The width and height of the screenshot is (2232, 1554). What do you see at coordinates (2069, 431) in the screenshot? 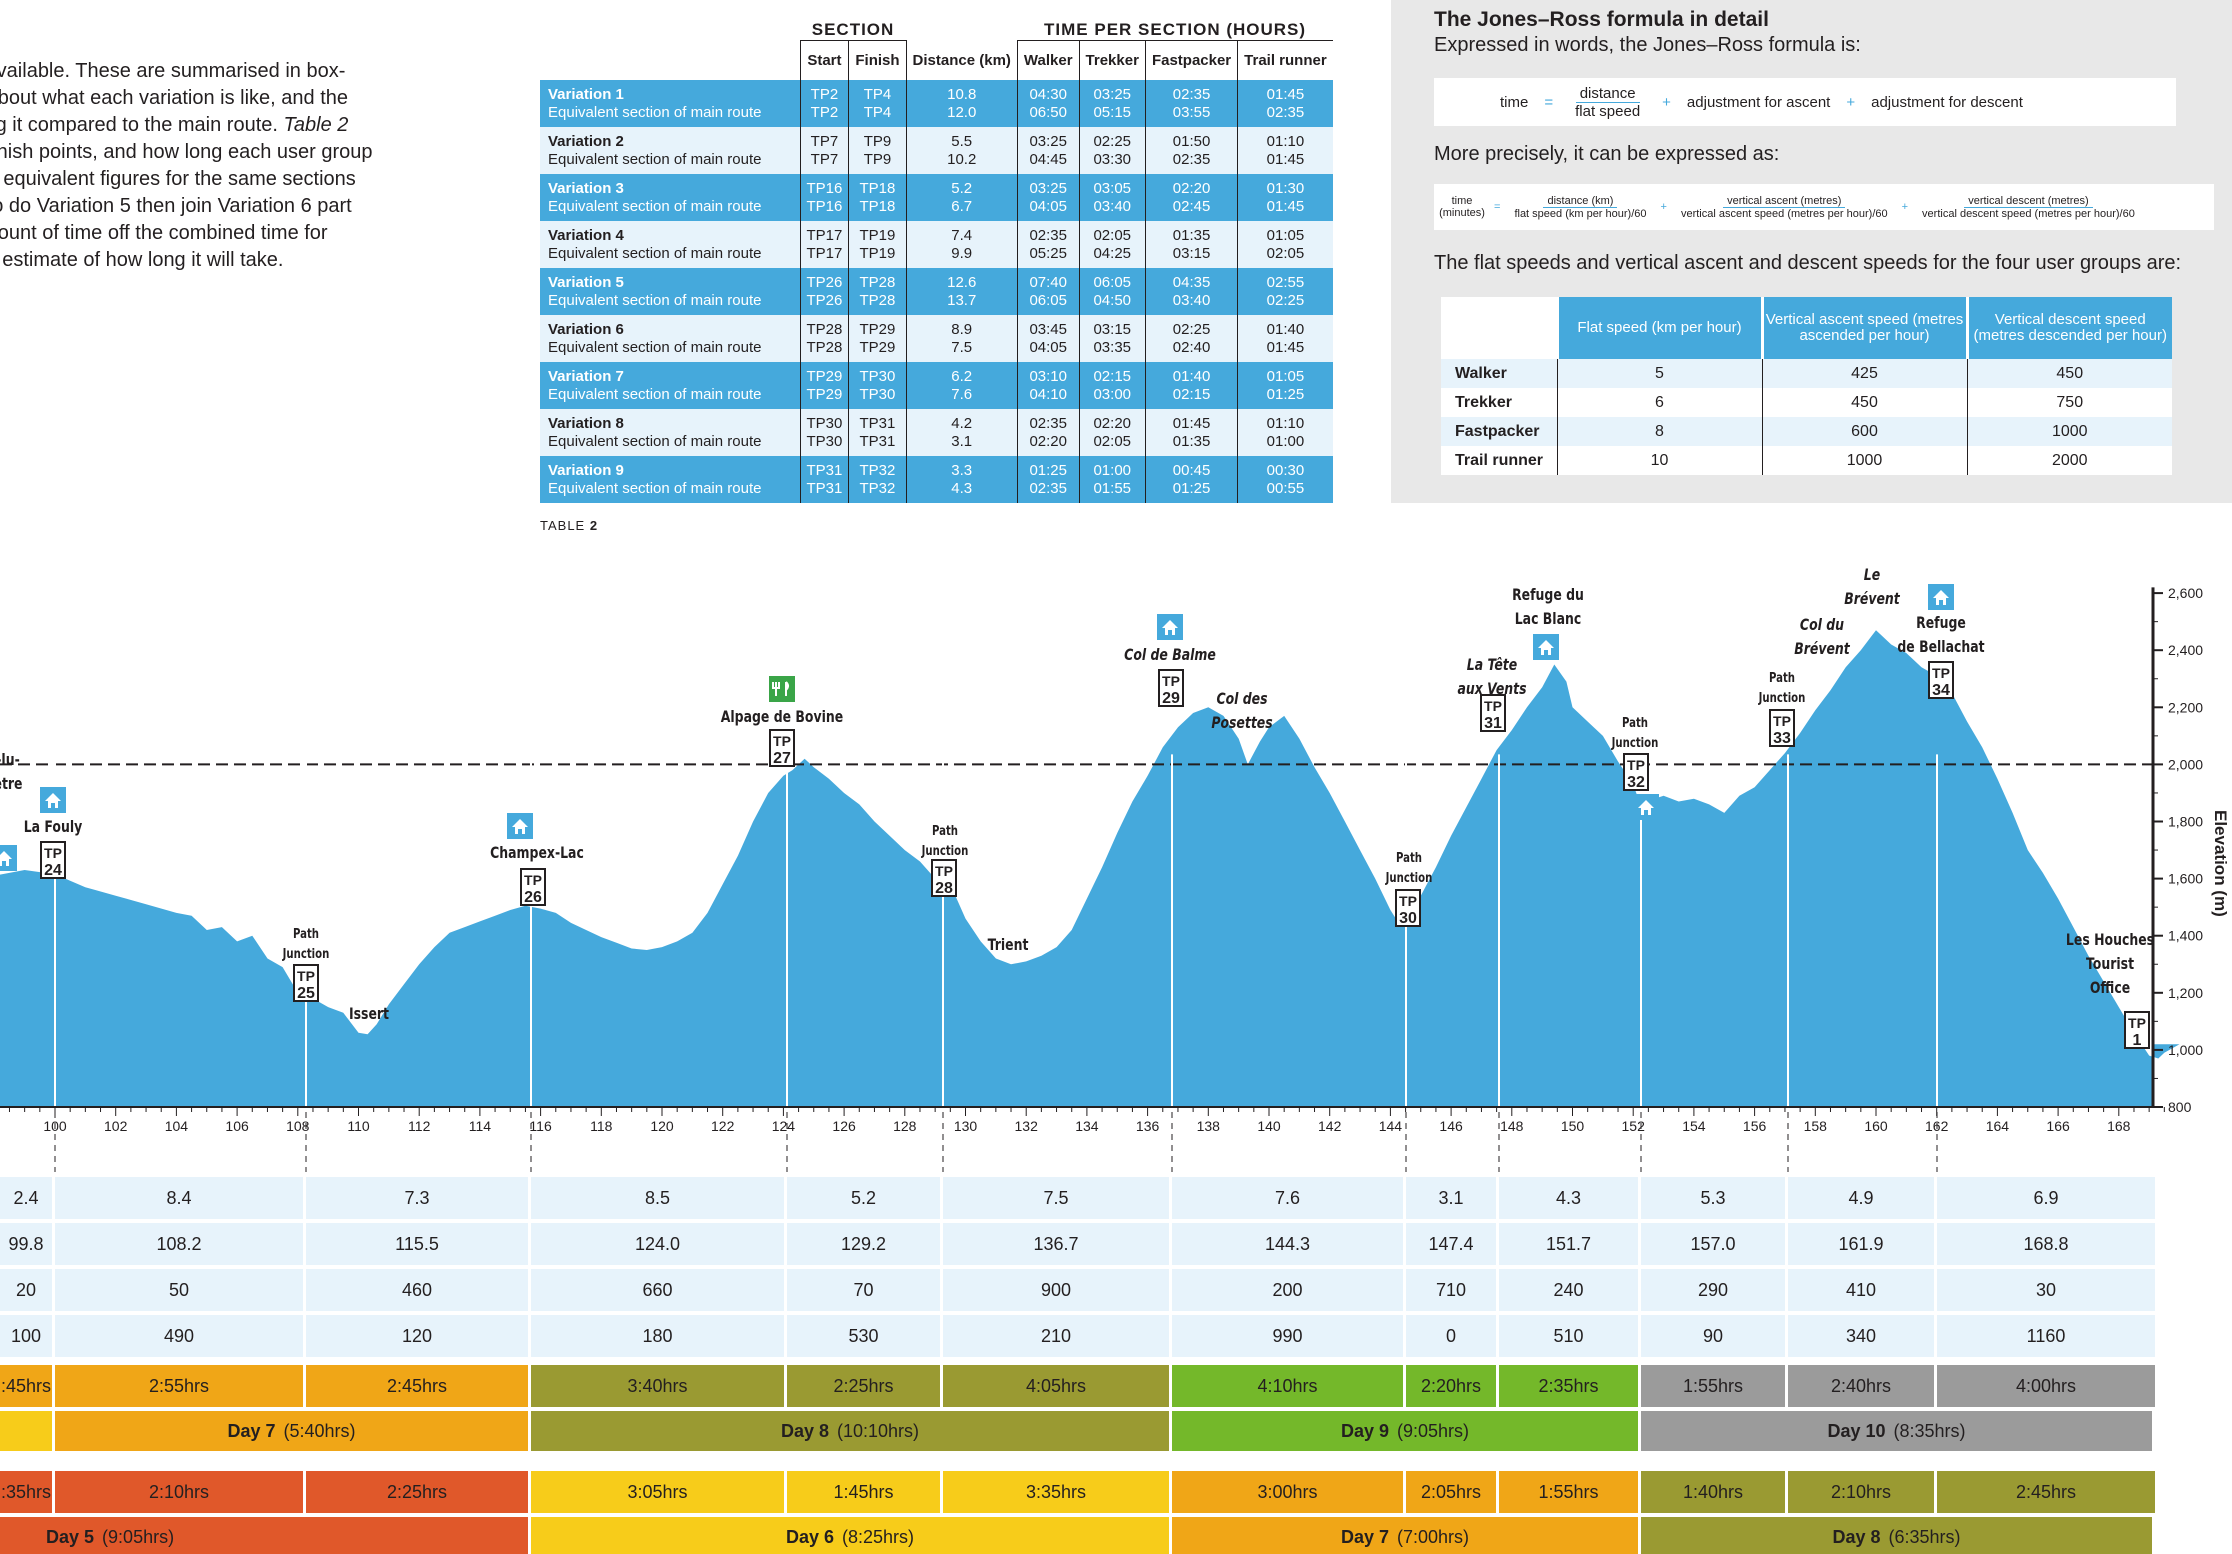
I see `speed-value: 1000` at bounding box center [2069, 431].